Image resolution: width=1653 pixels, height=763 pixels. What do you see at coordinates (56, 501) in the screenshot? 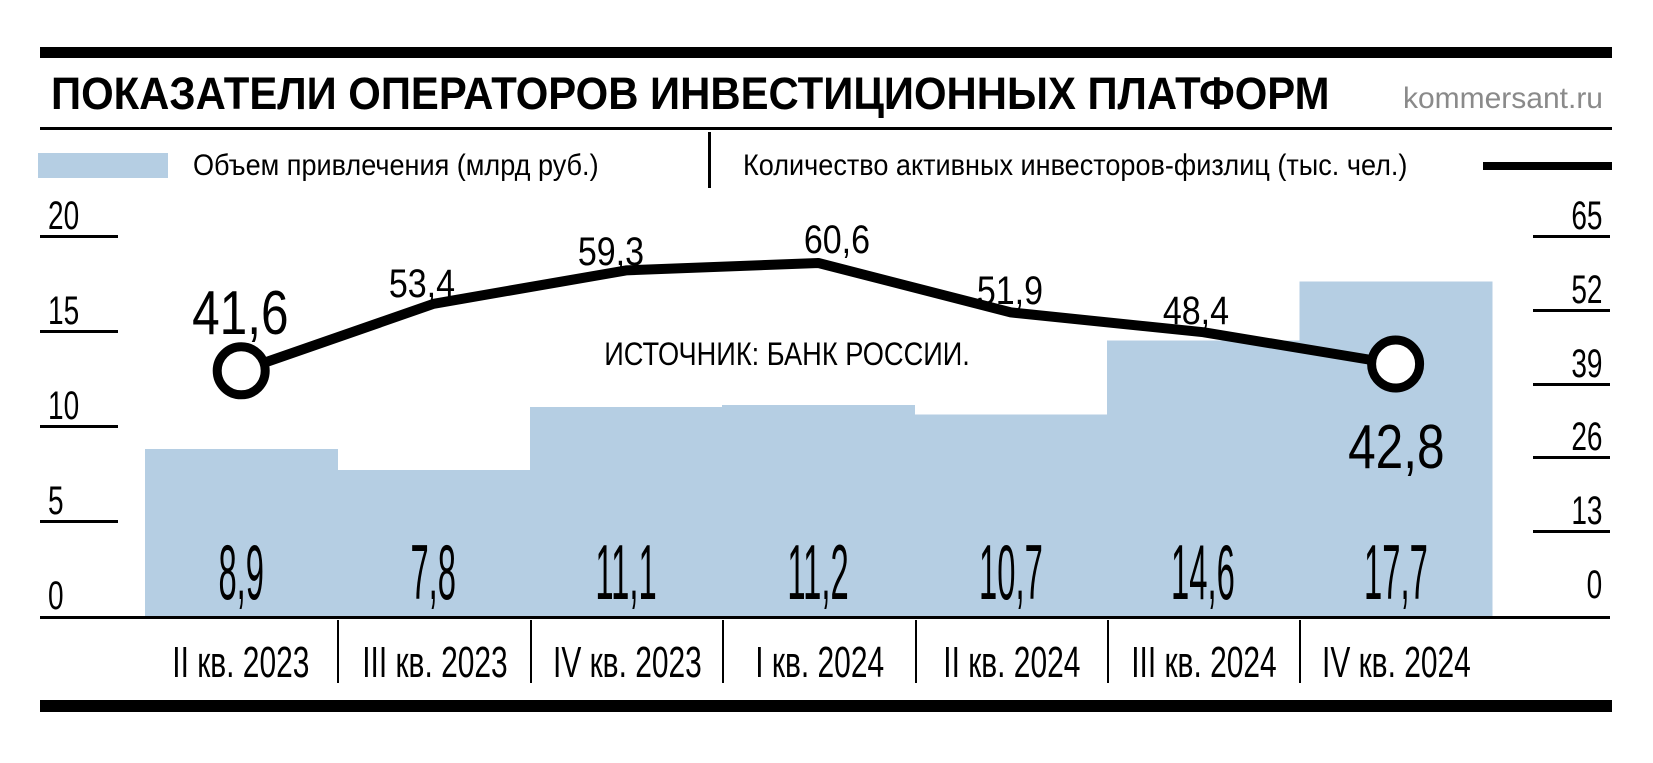
I see `left-axis-tick-label: 5` at bounding box center [56, 501].